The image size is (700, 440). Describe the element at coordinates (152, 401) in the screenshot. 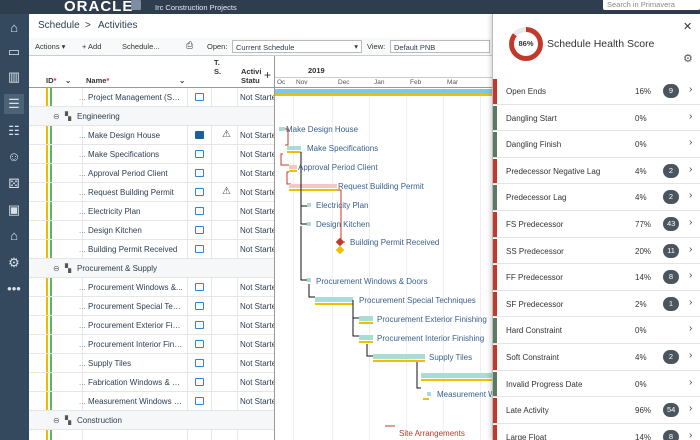

I see `table-row: ... Measurement Windows &... Not Starte` at that location.